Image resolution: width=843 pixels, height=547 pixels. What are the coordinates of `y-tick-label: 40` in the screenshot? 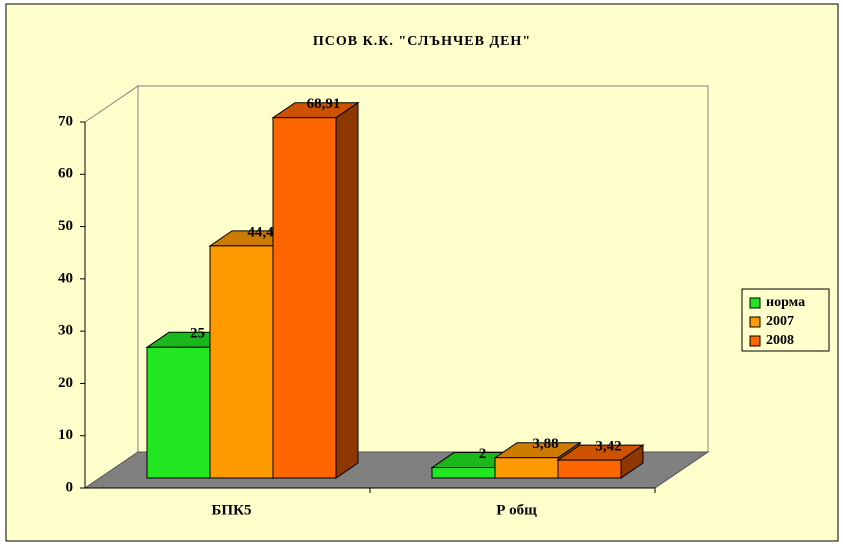 It's located at (65, 278).